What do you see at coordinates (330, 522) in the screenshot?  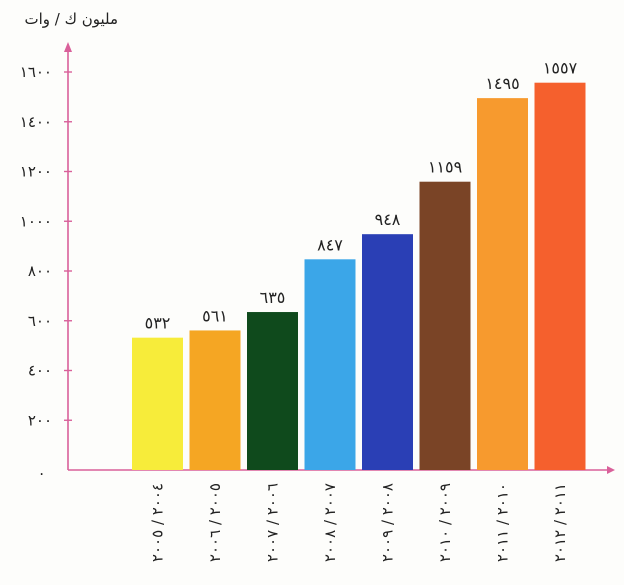 I see `category-label: ٢٠٠٧ / ٢٠٠٨` at bounding box center [330, 522].